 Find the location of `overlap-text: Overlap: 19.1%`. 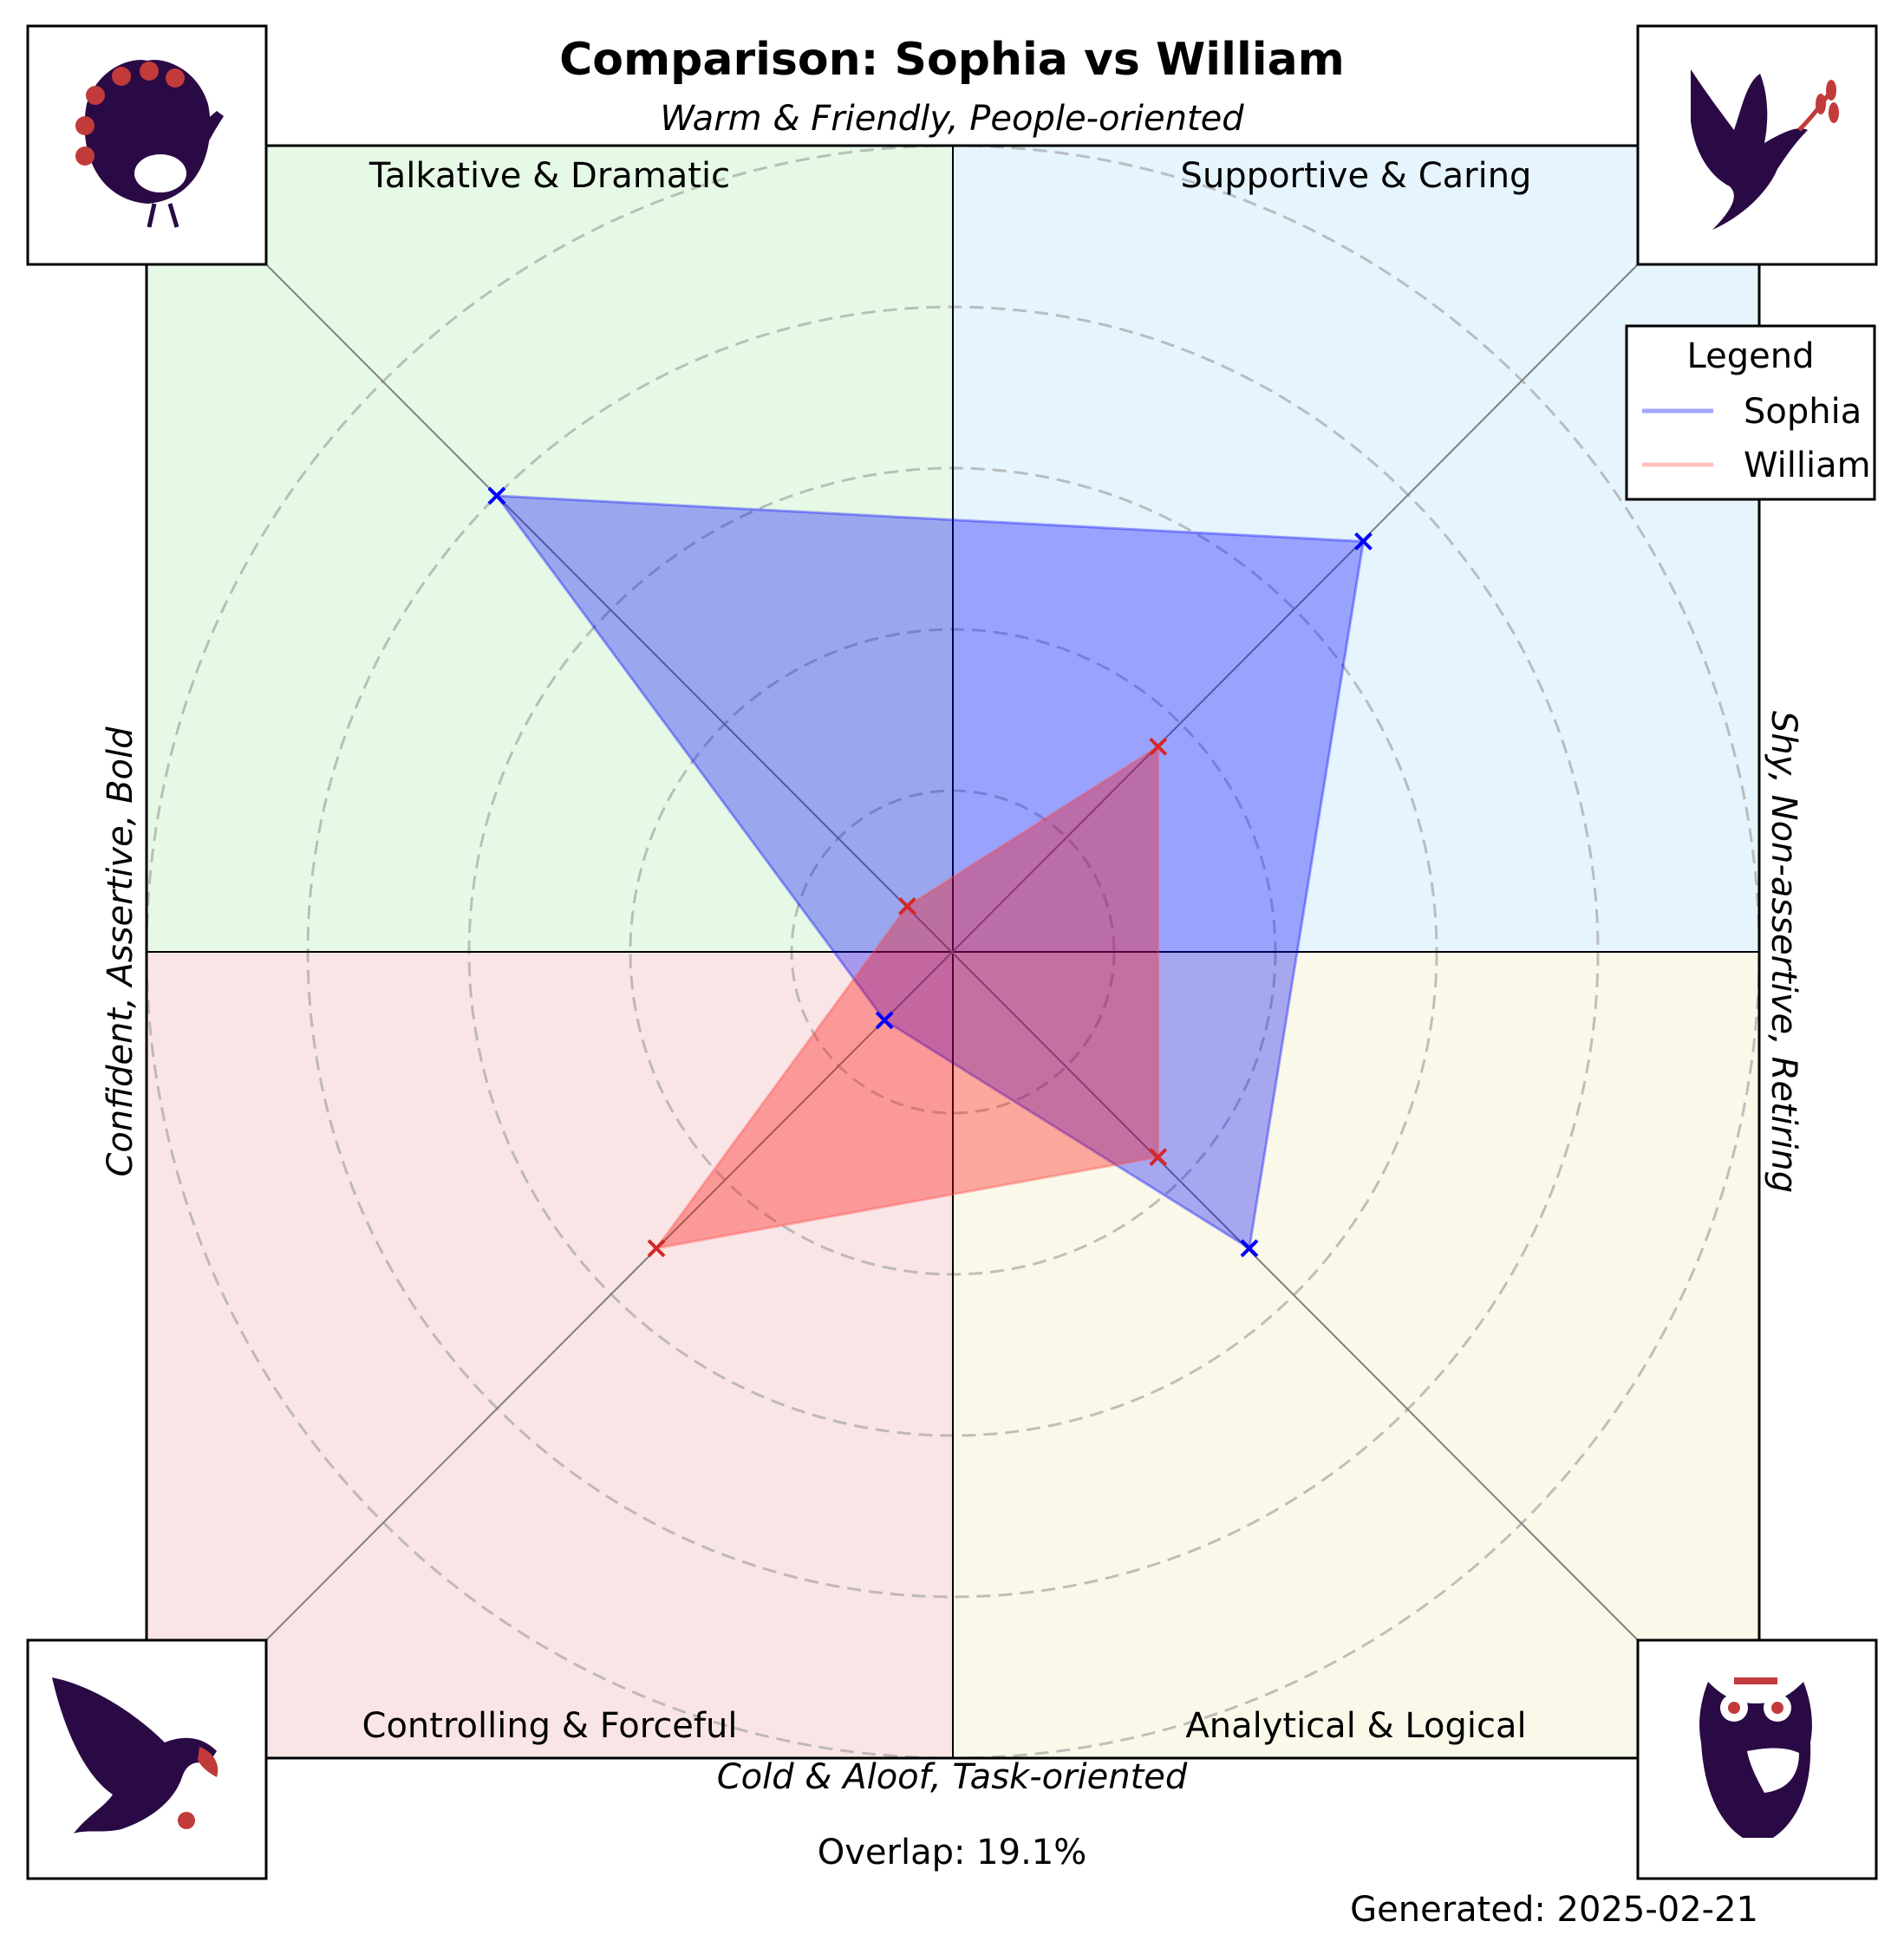

overlap-text: Overlap: 19.1% is located at coordinates (952, 1853).